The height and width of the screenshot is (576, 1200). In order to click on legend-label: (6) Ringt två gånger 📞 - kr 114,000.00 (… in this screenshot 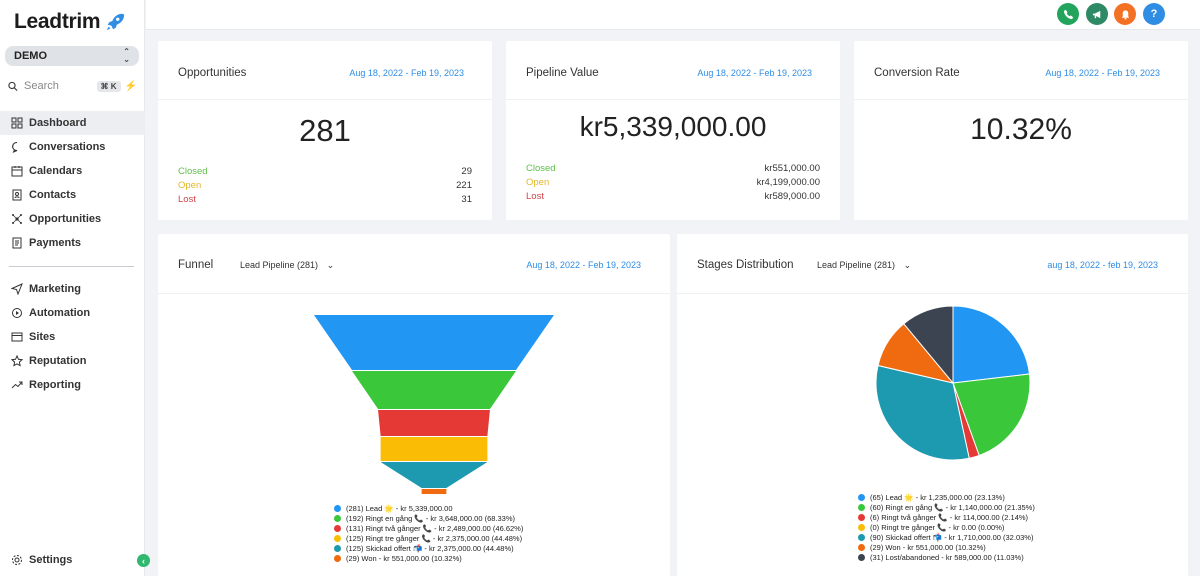, I will do `click(949, 517)`.